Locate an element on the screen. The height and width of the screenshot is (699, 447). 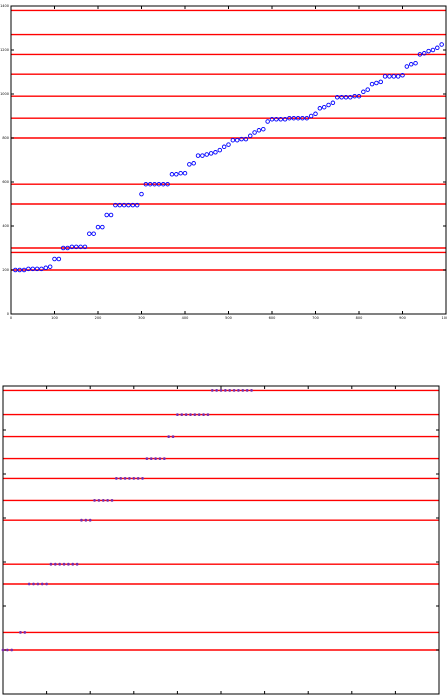
y-tick-label: 1000 is located at coordinates (4, 94).